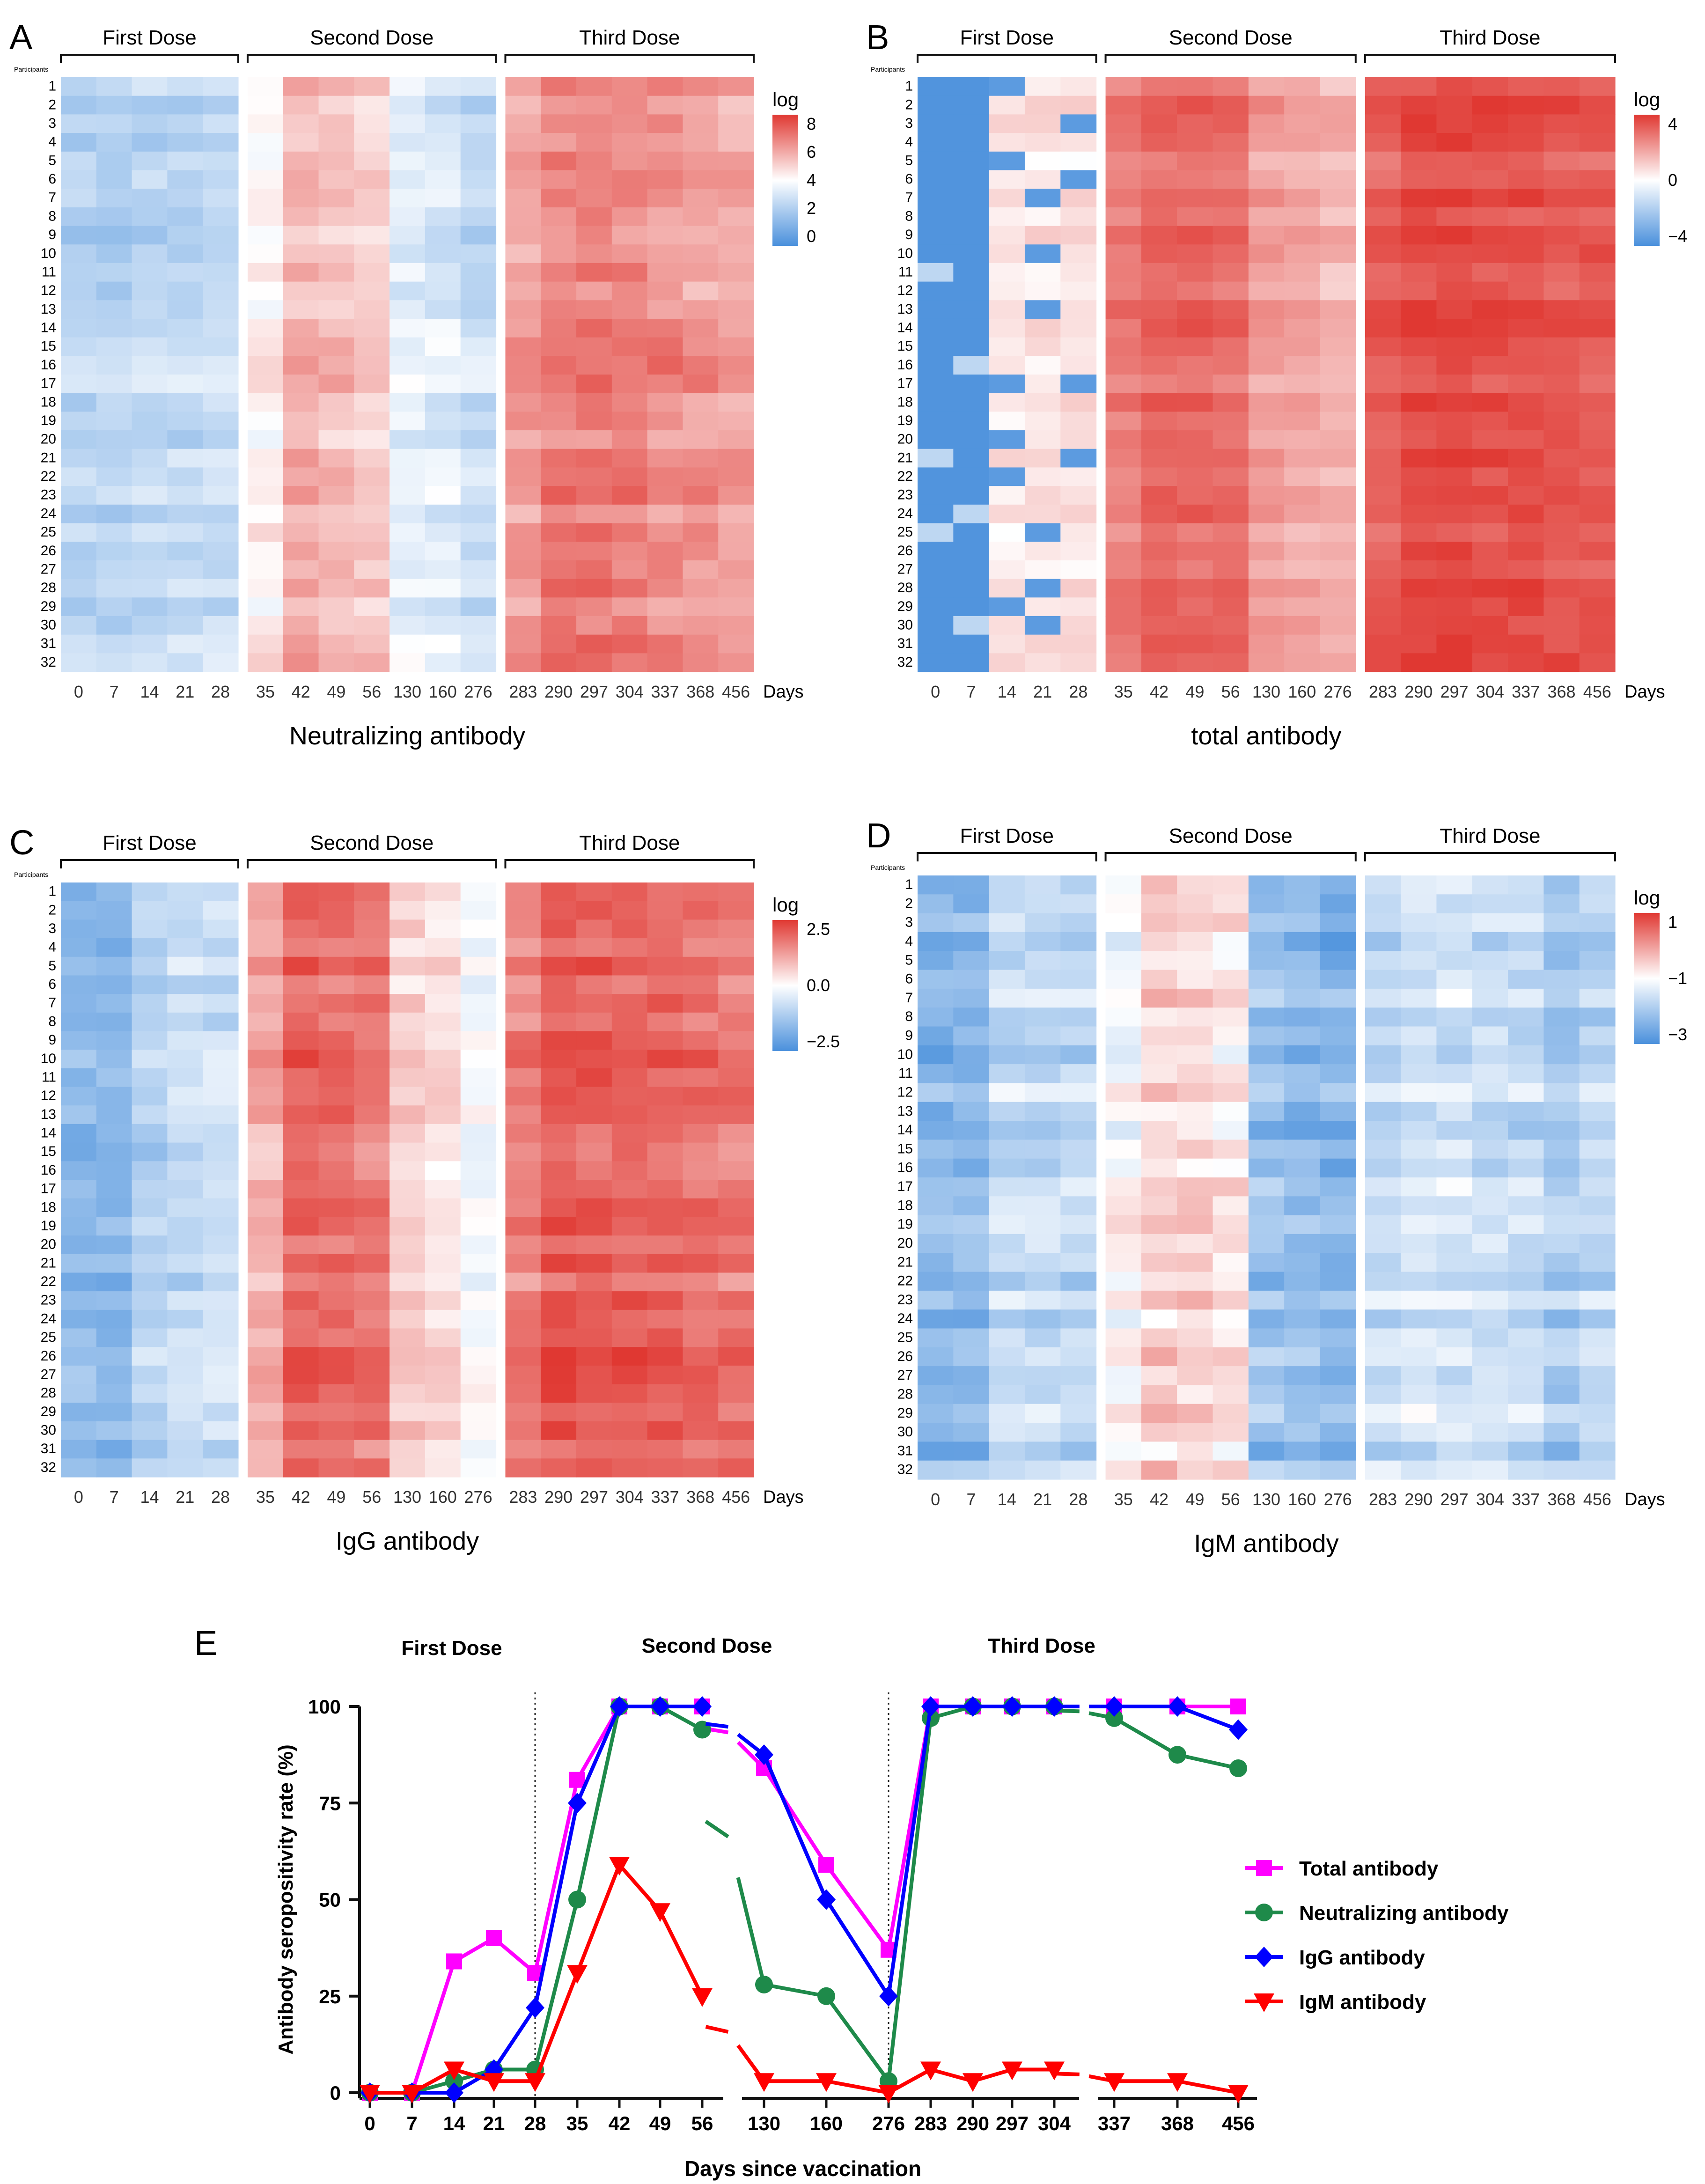 The height and width of the screenshot is (2184, 1705). I want to click on participant-label: 27, so click(905, 569).